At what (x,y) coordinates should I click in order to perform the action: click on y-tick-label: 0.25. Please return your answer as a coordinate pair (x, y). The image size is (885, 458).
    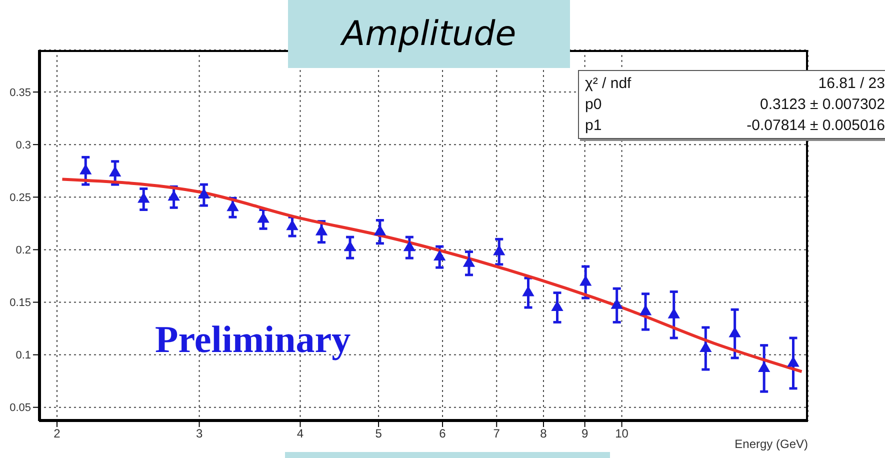
    Looking at the image, I should click on (20, 198).